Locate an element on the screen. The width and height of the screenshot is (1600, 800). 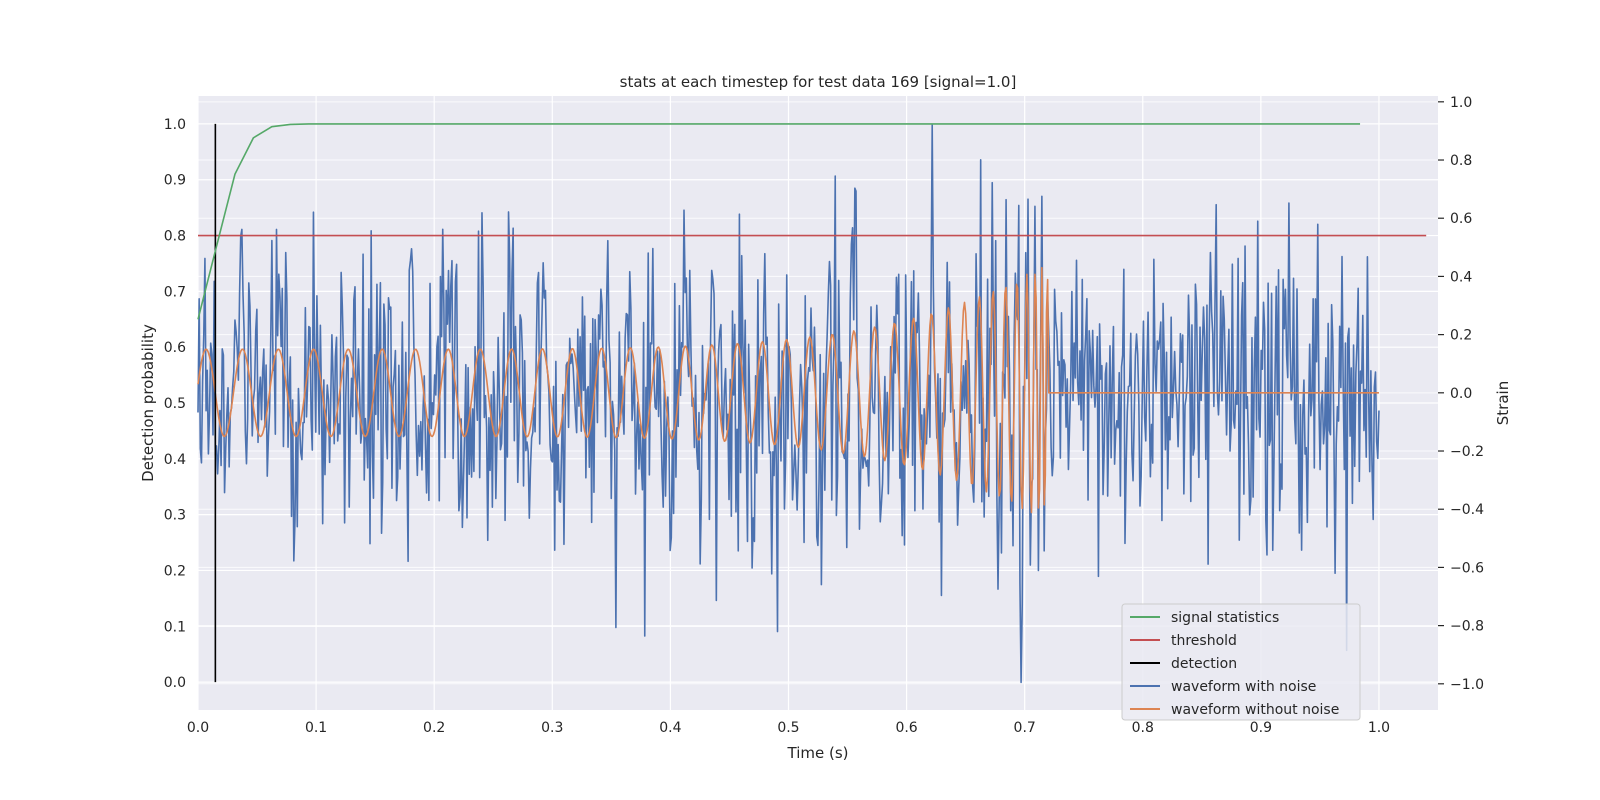
y-left-axis-ticks: 0.0 0.1 0.2 0.3 0.4 0.5 0.6 0.7 0.8 0.9 1.0 is located at coordinates (175, 404).